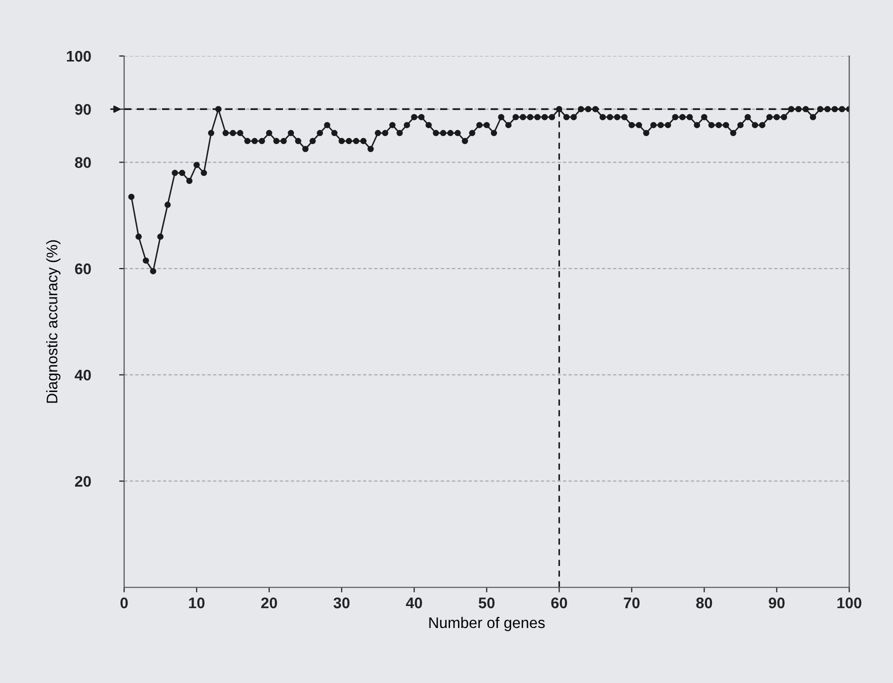 This screenshot has width=893, height=683. I want to click on x-tick-label: 60, so click(559, 603).